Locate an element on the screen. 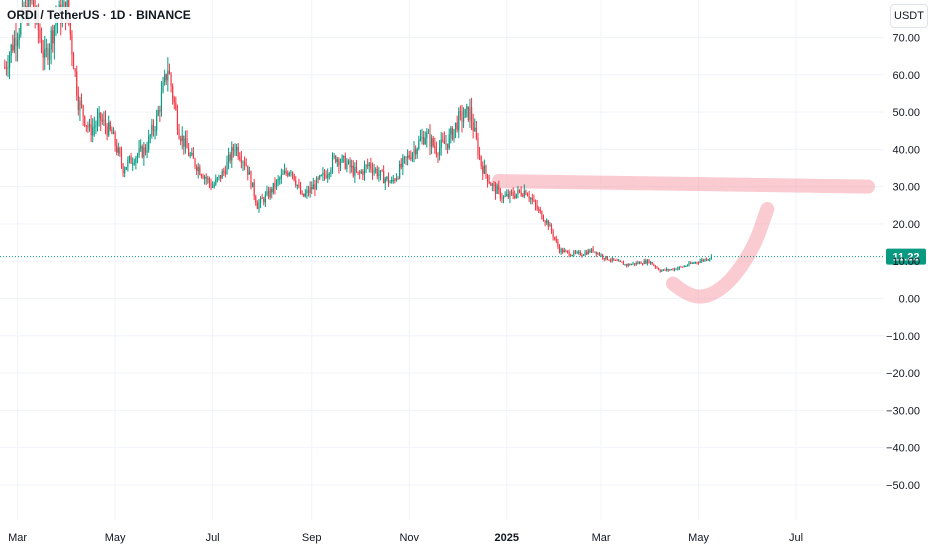 This screenshot has width=932, height=550. y-tick-label: −20.00 is located at coordinates (903, 374).